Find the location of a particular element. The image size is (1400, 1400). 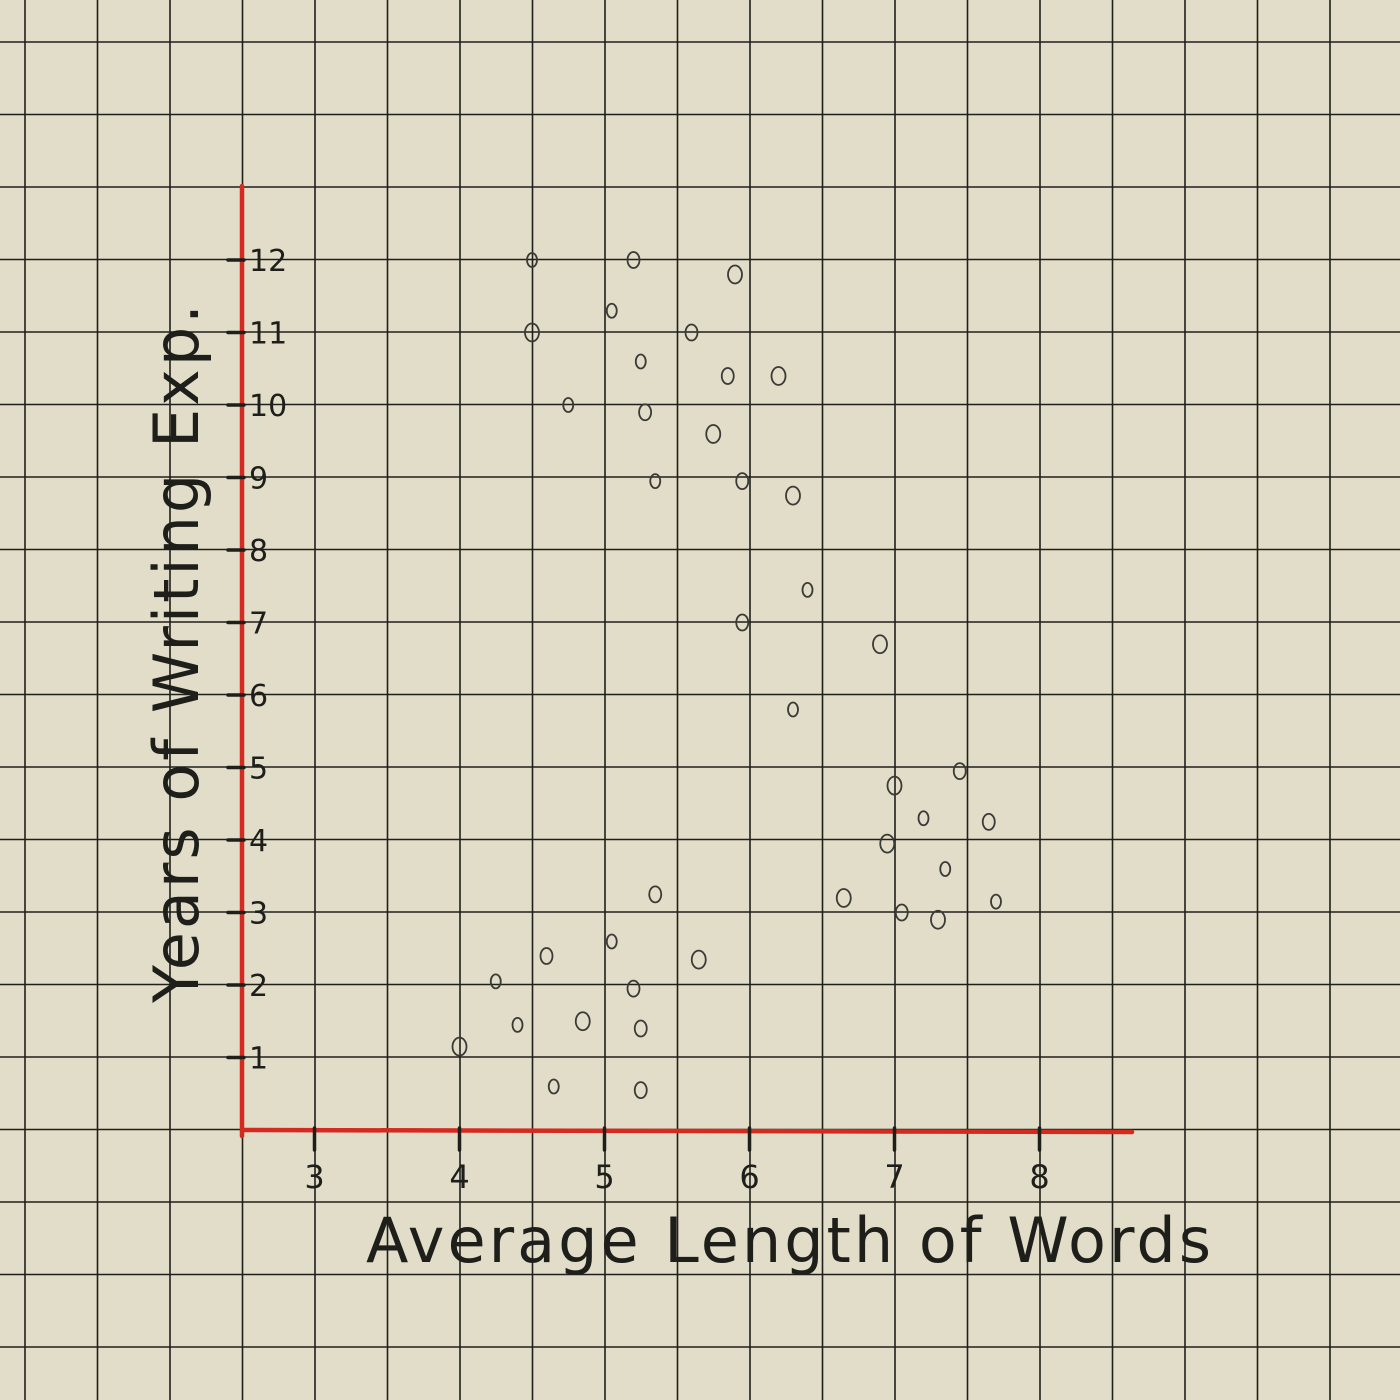

x-tick-label: 4 is located at coordinates (459, 1177).